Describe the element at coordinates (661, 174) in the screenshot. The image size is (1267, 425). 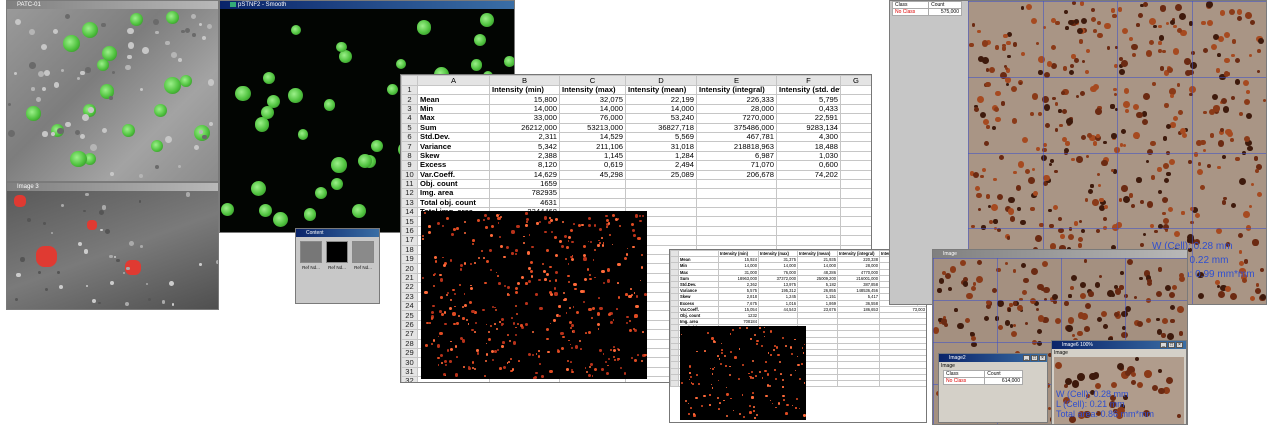
I see `grid-cell: 25,089` at that location.